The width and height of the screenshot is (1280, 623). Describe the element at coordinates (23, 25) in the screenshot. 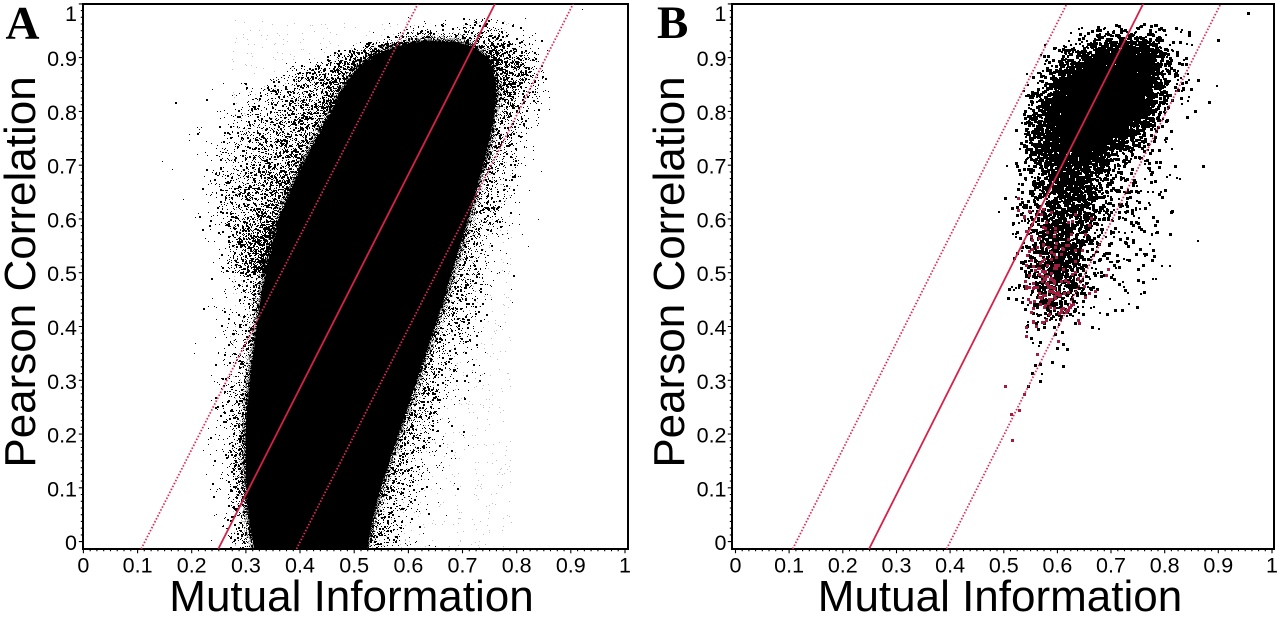

I see `svg-text: A` at that location.